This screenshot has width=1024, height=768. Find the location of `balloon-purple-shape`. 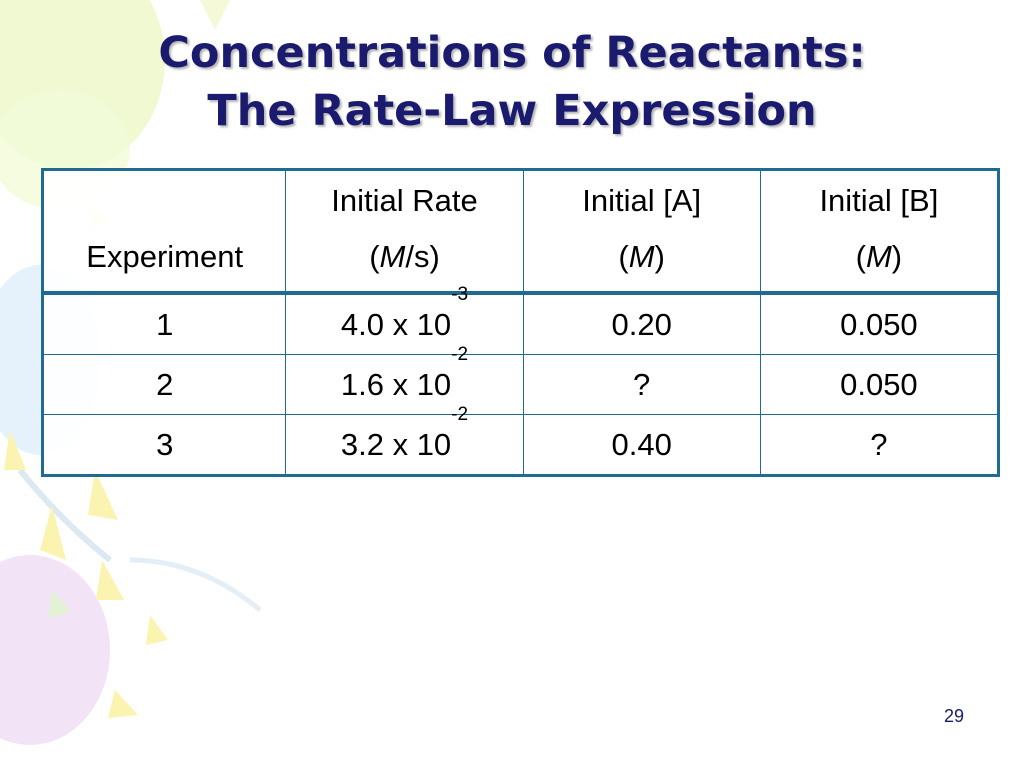

balloon-purple-shape is located at coordinates (55, 650).